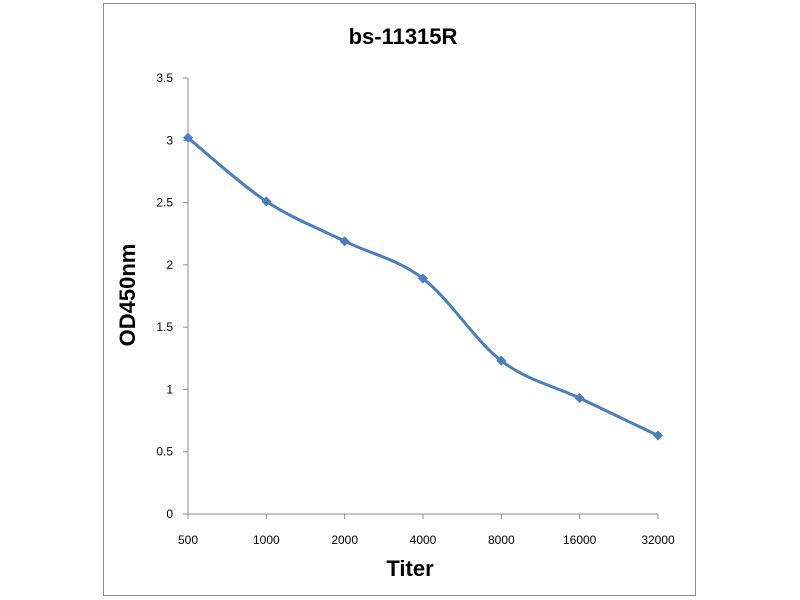 Image resolution: width=800 pixels, height=600 pixels. What do you see at coordinates (501, 540) in the screenshot?
I see `x-tick-label: 8000` at bounding box center [501, 540].